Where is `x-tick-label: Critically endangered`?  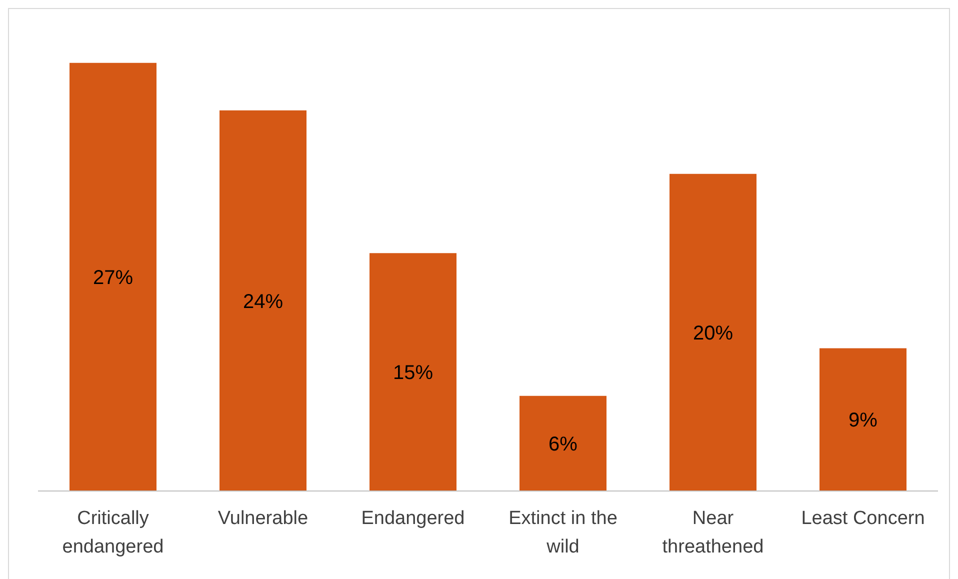 x-tick-label: Critically endangered is located at coordinates (113, 533).